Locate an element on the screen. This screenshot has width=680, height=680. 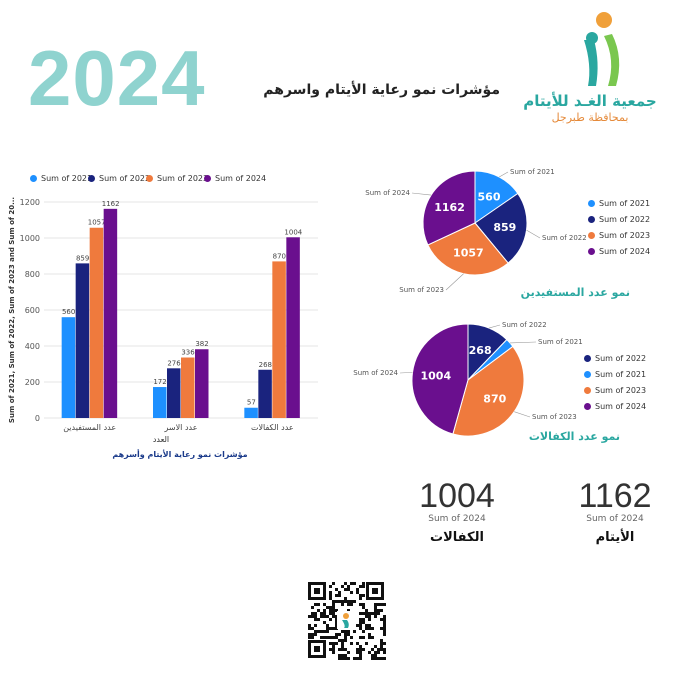
kpi-sponsorships-label: الكفالات is located at coordinates (457, 537).